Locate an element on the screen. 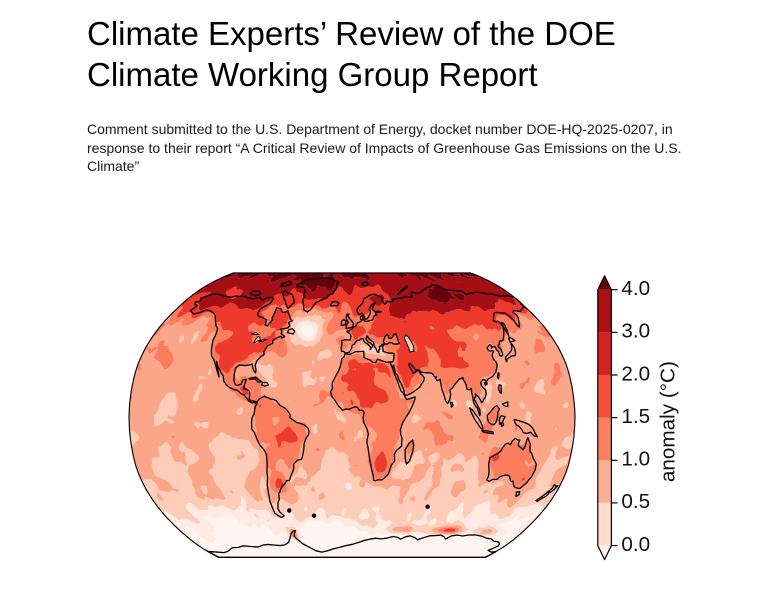 The height and width of the screenshot is (601, 768). svg-text: 0.0 is located at coordinates (635, 544).